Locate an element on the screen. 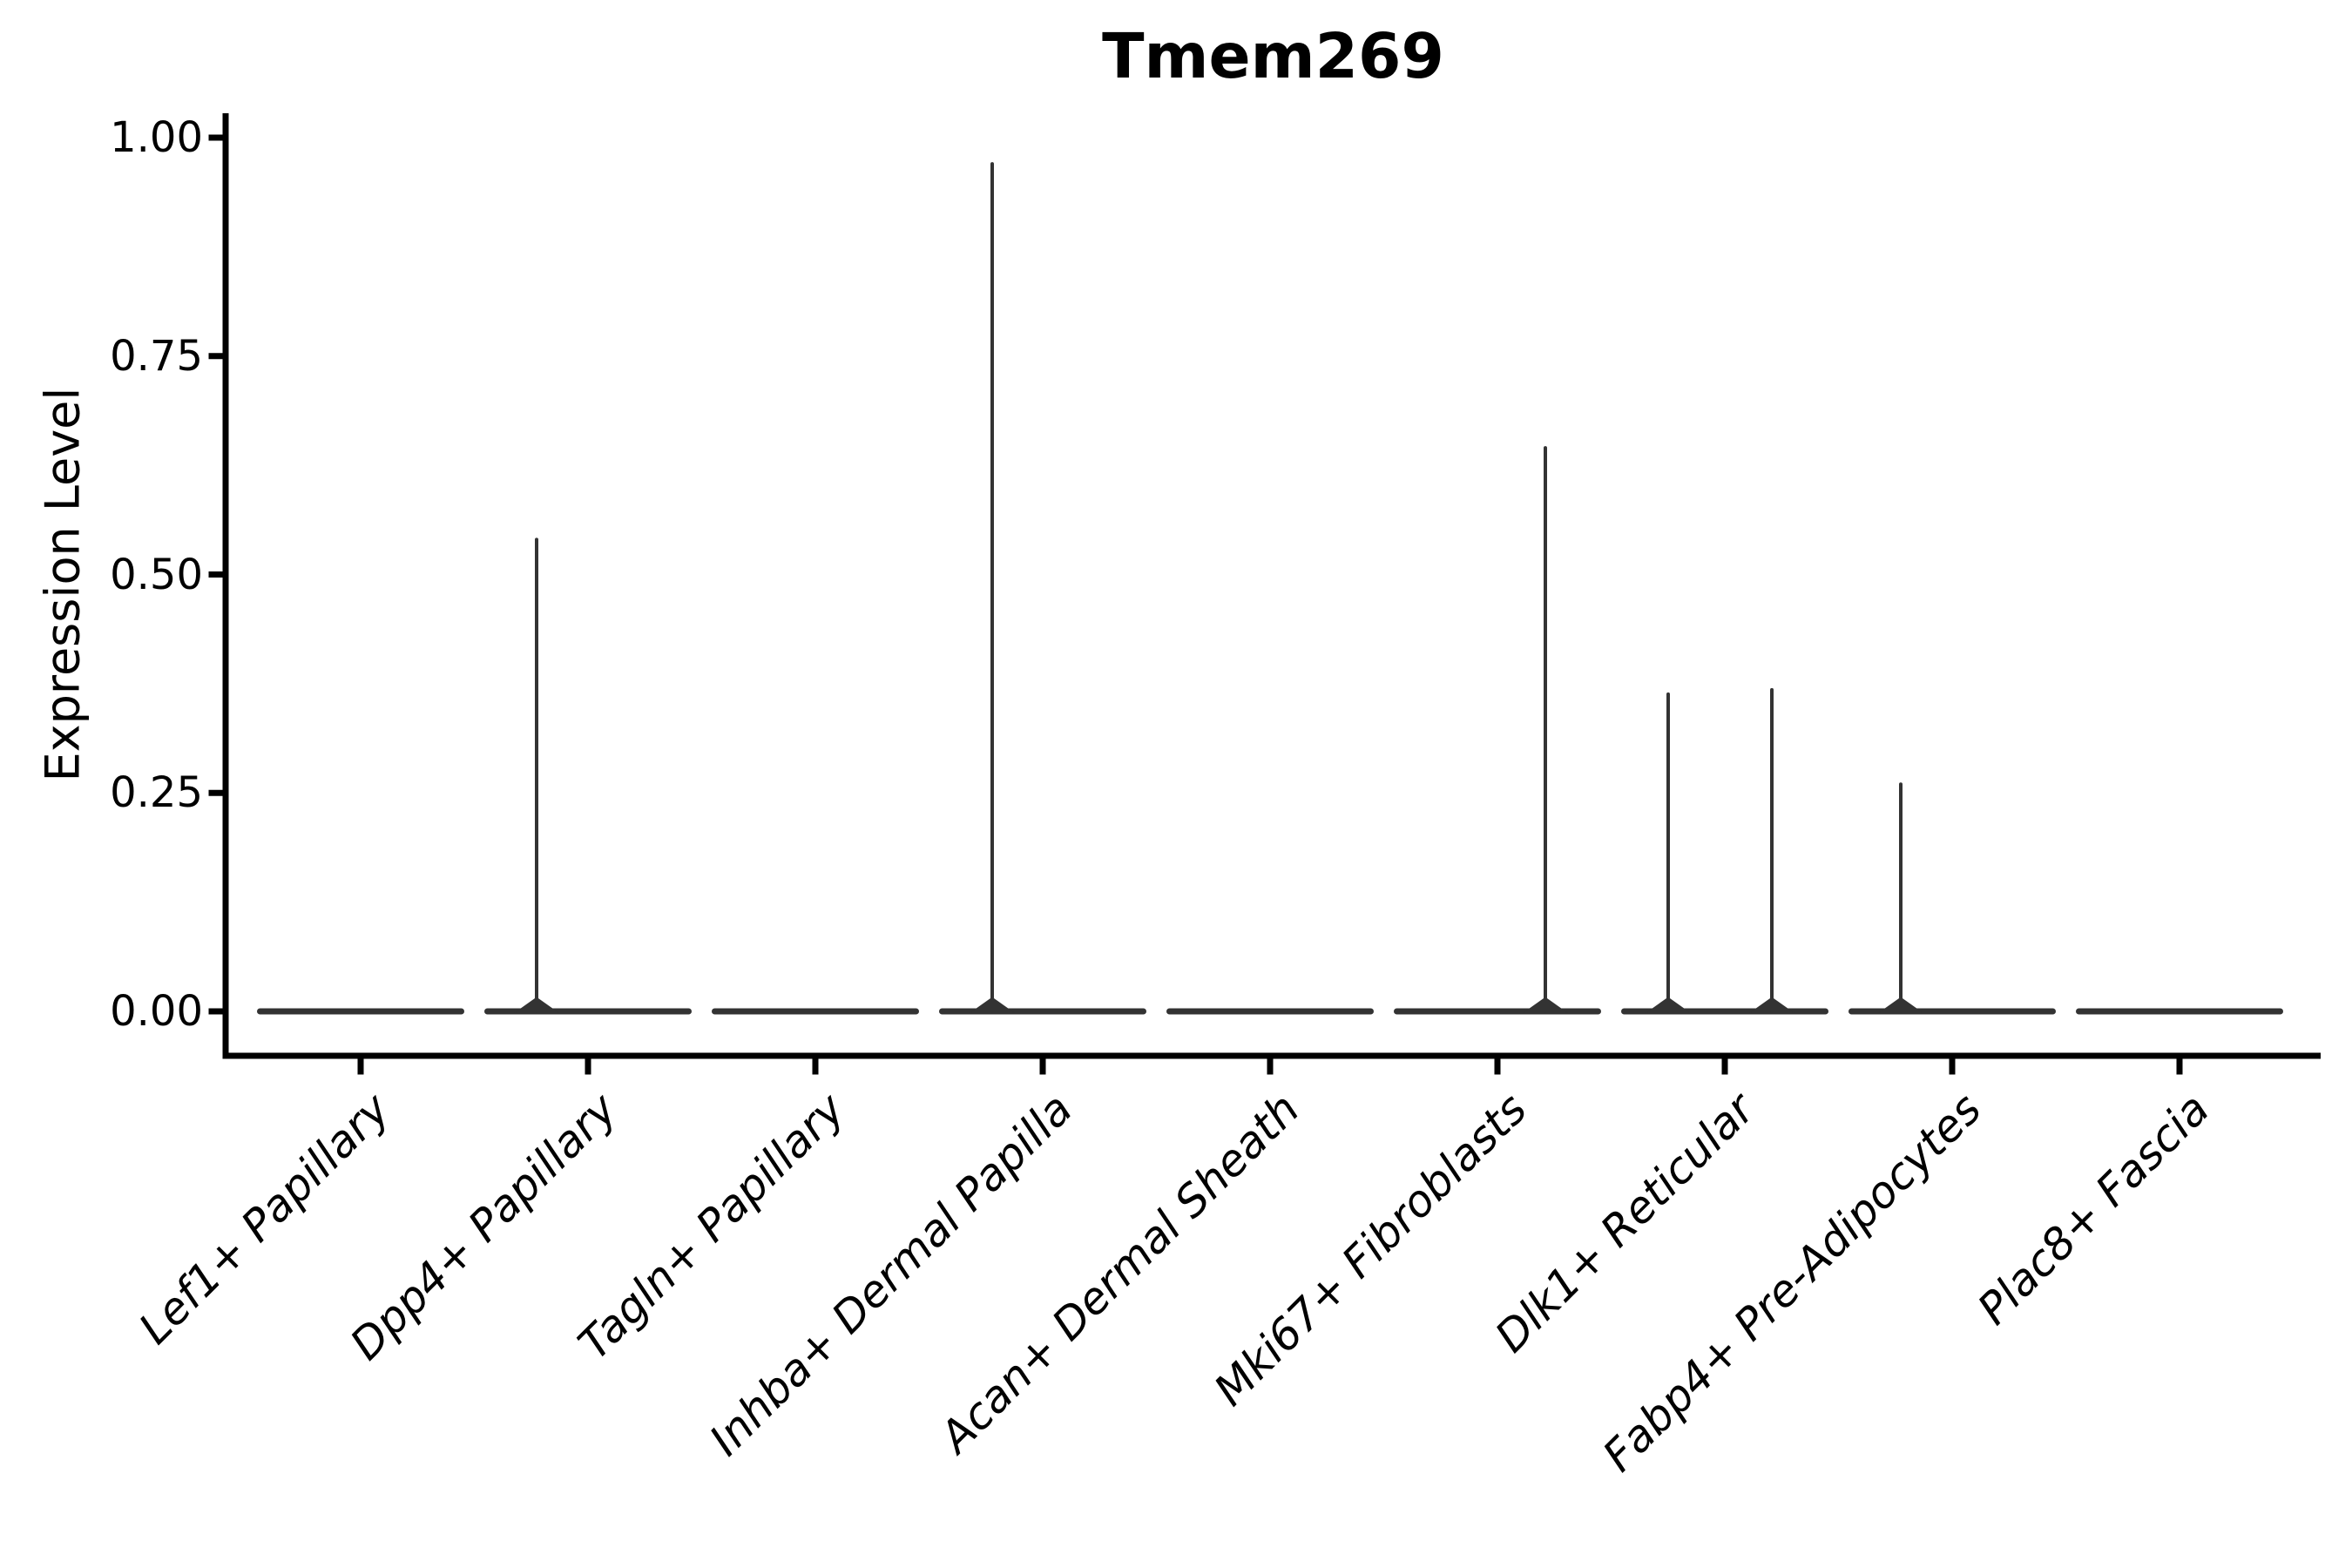 The image size is (2352, 1568). y-tick-label: 0.75 is located at coordinates (156, 356).